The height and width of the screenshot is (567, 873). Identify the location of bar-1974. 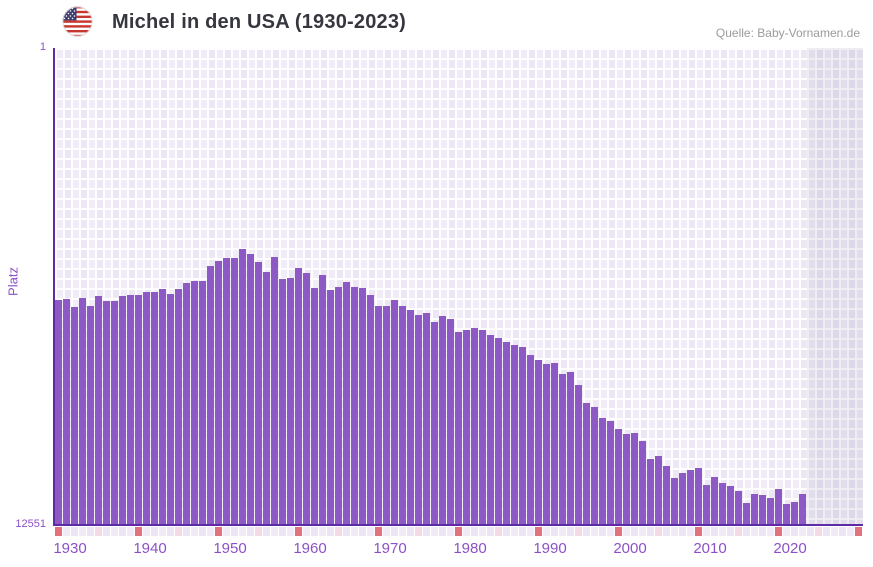
(410, 417).